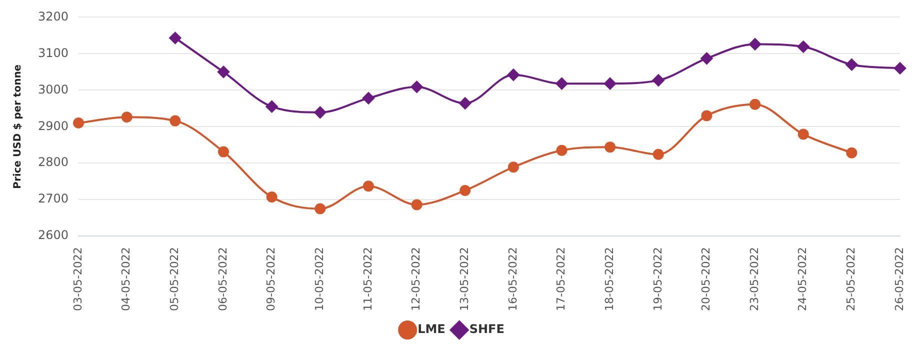  Describe the element at coordinates (803, 279) in the screenshot. I see `x-tick-label: 24-05-2022` at that location.